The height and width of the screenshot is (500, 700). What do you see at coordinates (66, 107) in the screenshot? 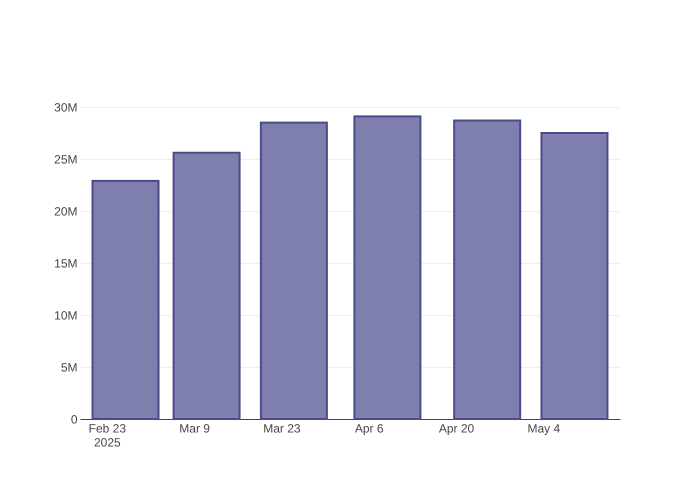
I see `y-tick-label: 30M` at bounding box center [66, 107].